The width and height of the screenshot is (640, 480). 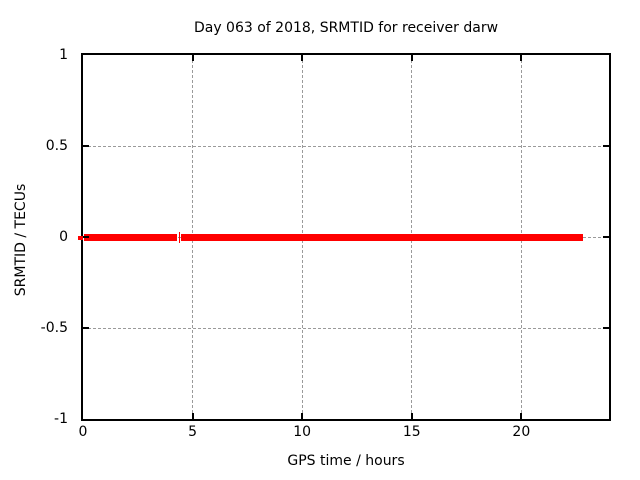 What do you see at coordinates (54, 328) in the screenshot?
I see `y-tick-label: -0.5` at bounding box center [54, 328].